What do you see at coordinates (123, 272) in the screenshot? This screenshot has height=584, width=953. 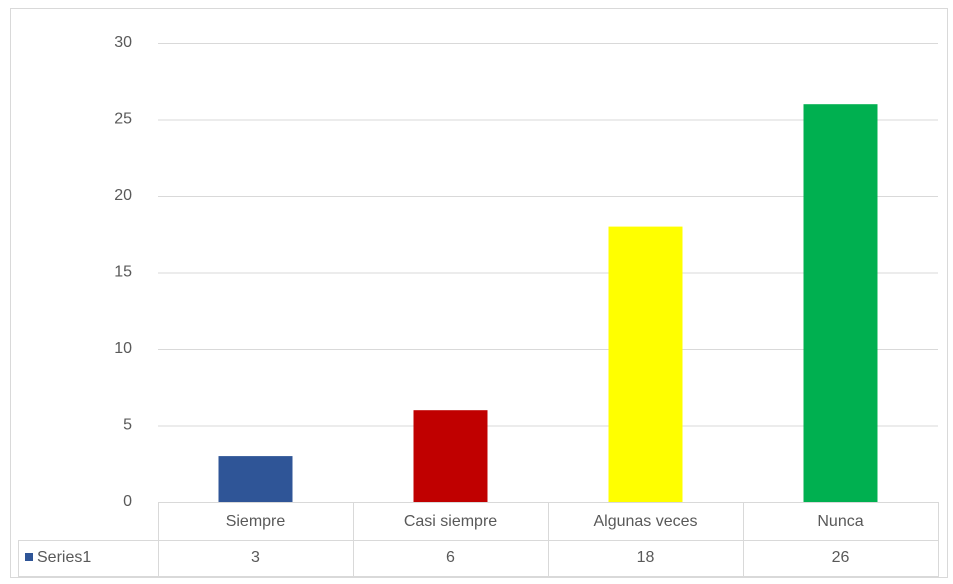 I see `y-tick-label: 15` at bounding box center [123, 272].